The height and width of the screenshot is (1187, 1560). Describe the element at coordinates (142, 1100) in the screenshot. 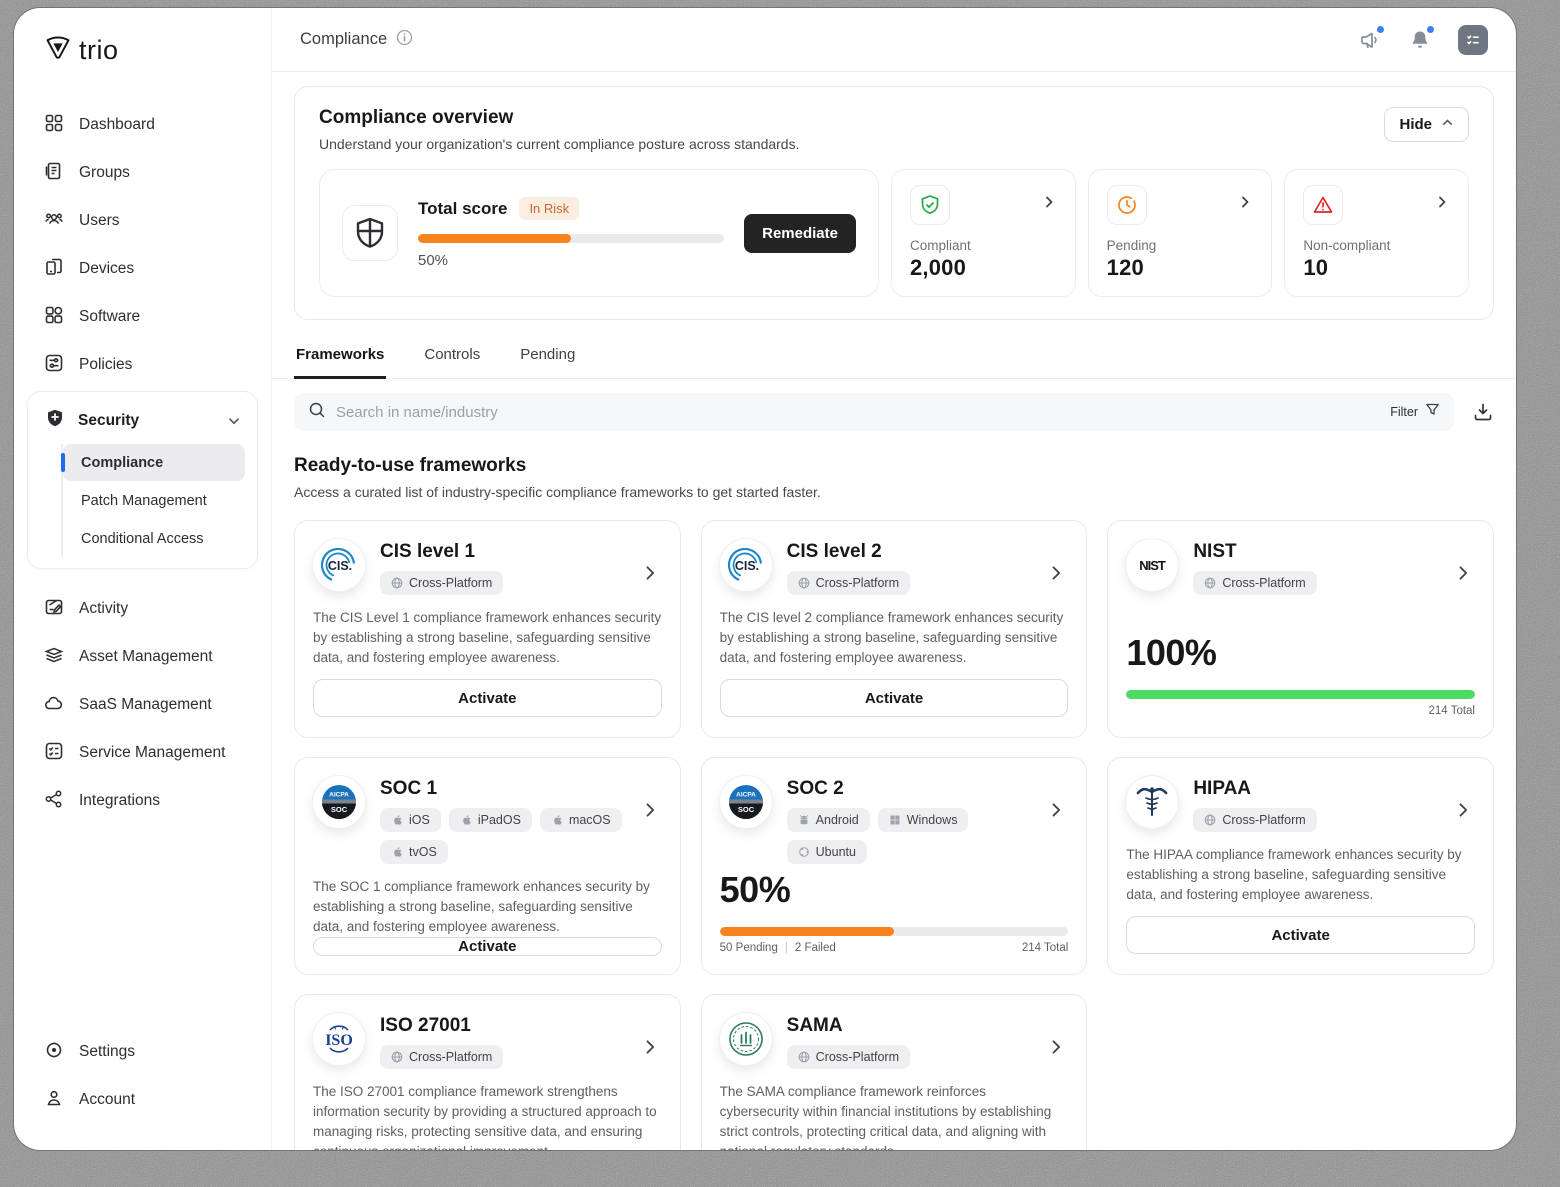

I see `sidebar-item-account: Account` at that location.